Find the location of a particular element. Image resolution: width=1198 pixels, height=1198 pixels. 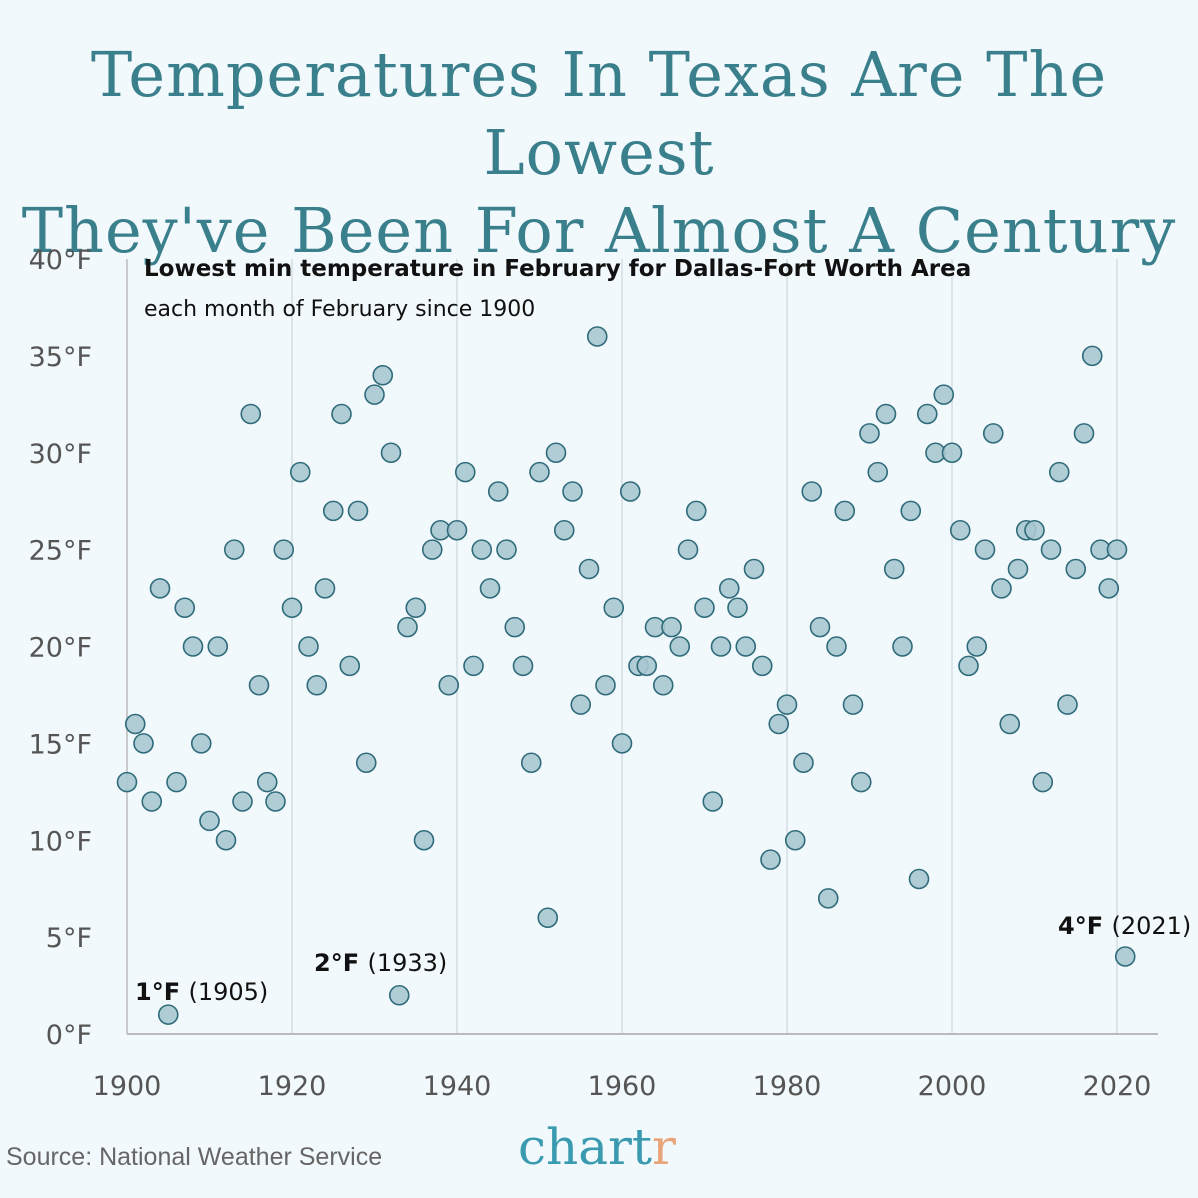

logo-main: chart is located at coordinates (585, 1147).